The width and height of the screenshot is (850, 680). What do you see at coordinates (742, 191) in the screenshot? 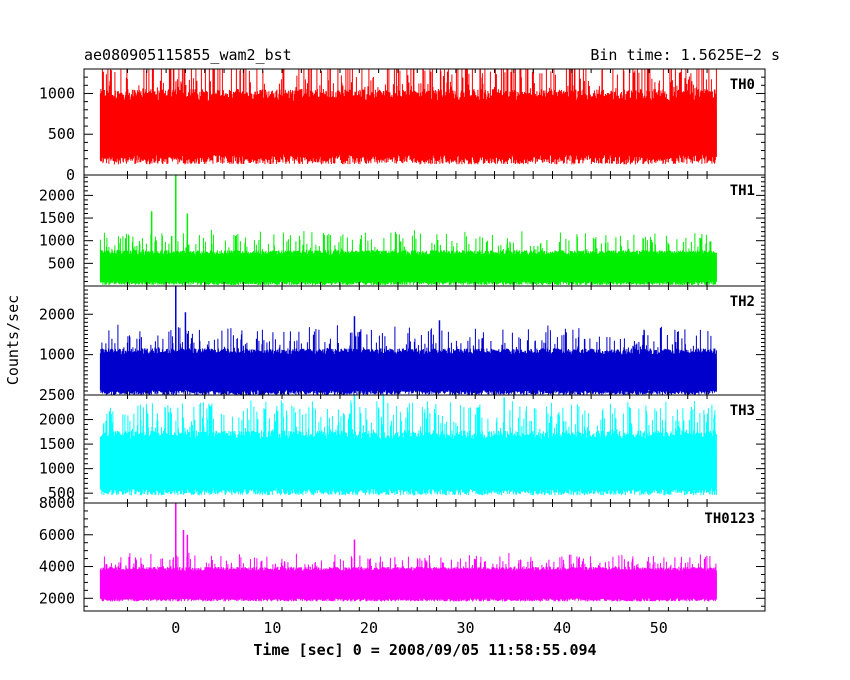
I see `panel-label-th1: TH1` at bounding box center [742, 191].